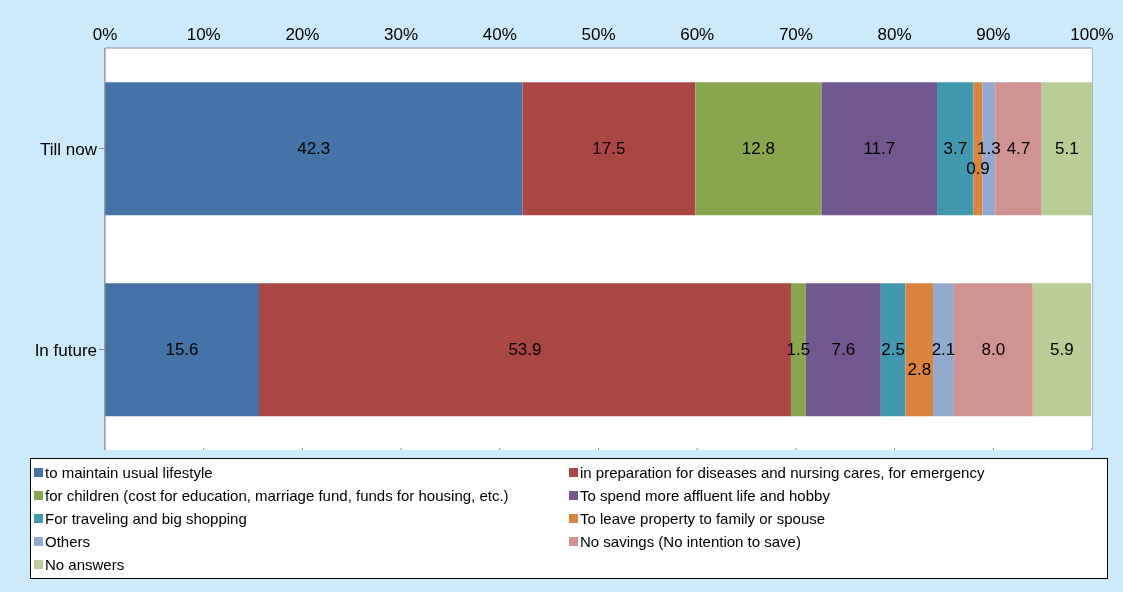  What do you see at coordinates (1018, 149) in the screenshot?
I see `data-label: 4.7` at bounding box center [1018, 149].